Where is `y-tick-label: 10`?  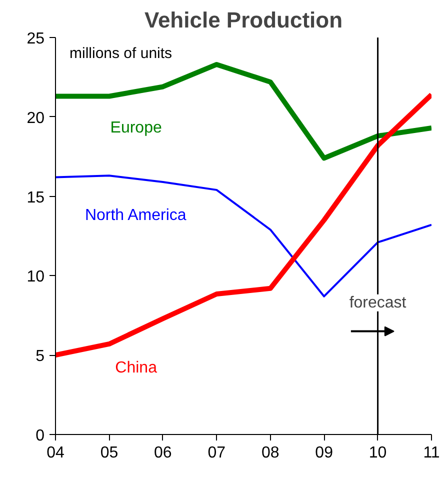
y-tick-label: 10 is located at coordinates (35, 277).